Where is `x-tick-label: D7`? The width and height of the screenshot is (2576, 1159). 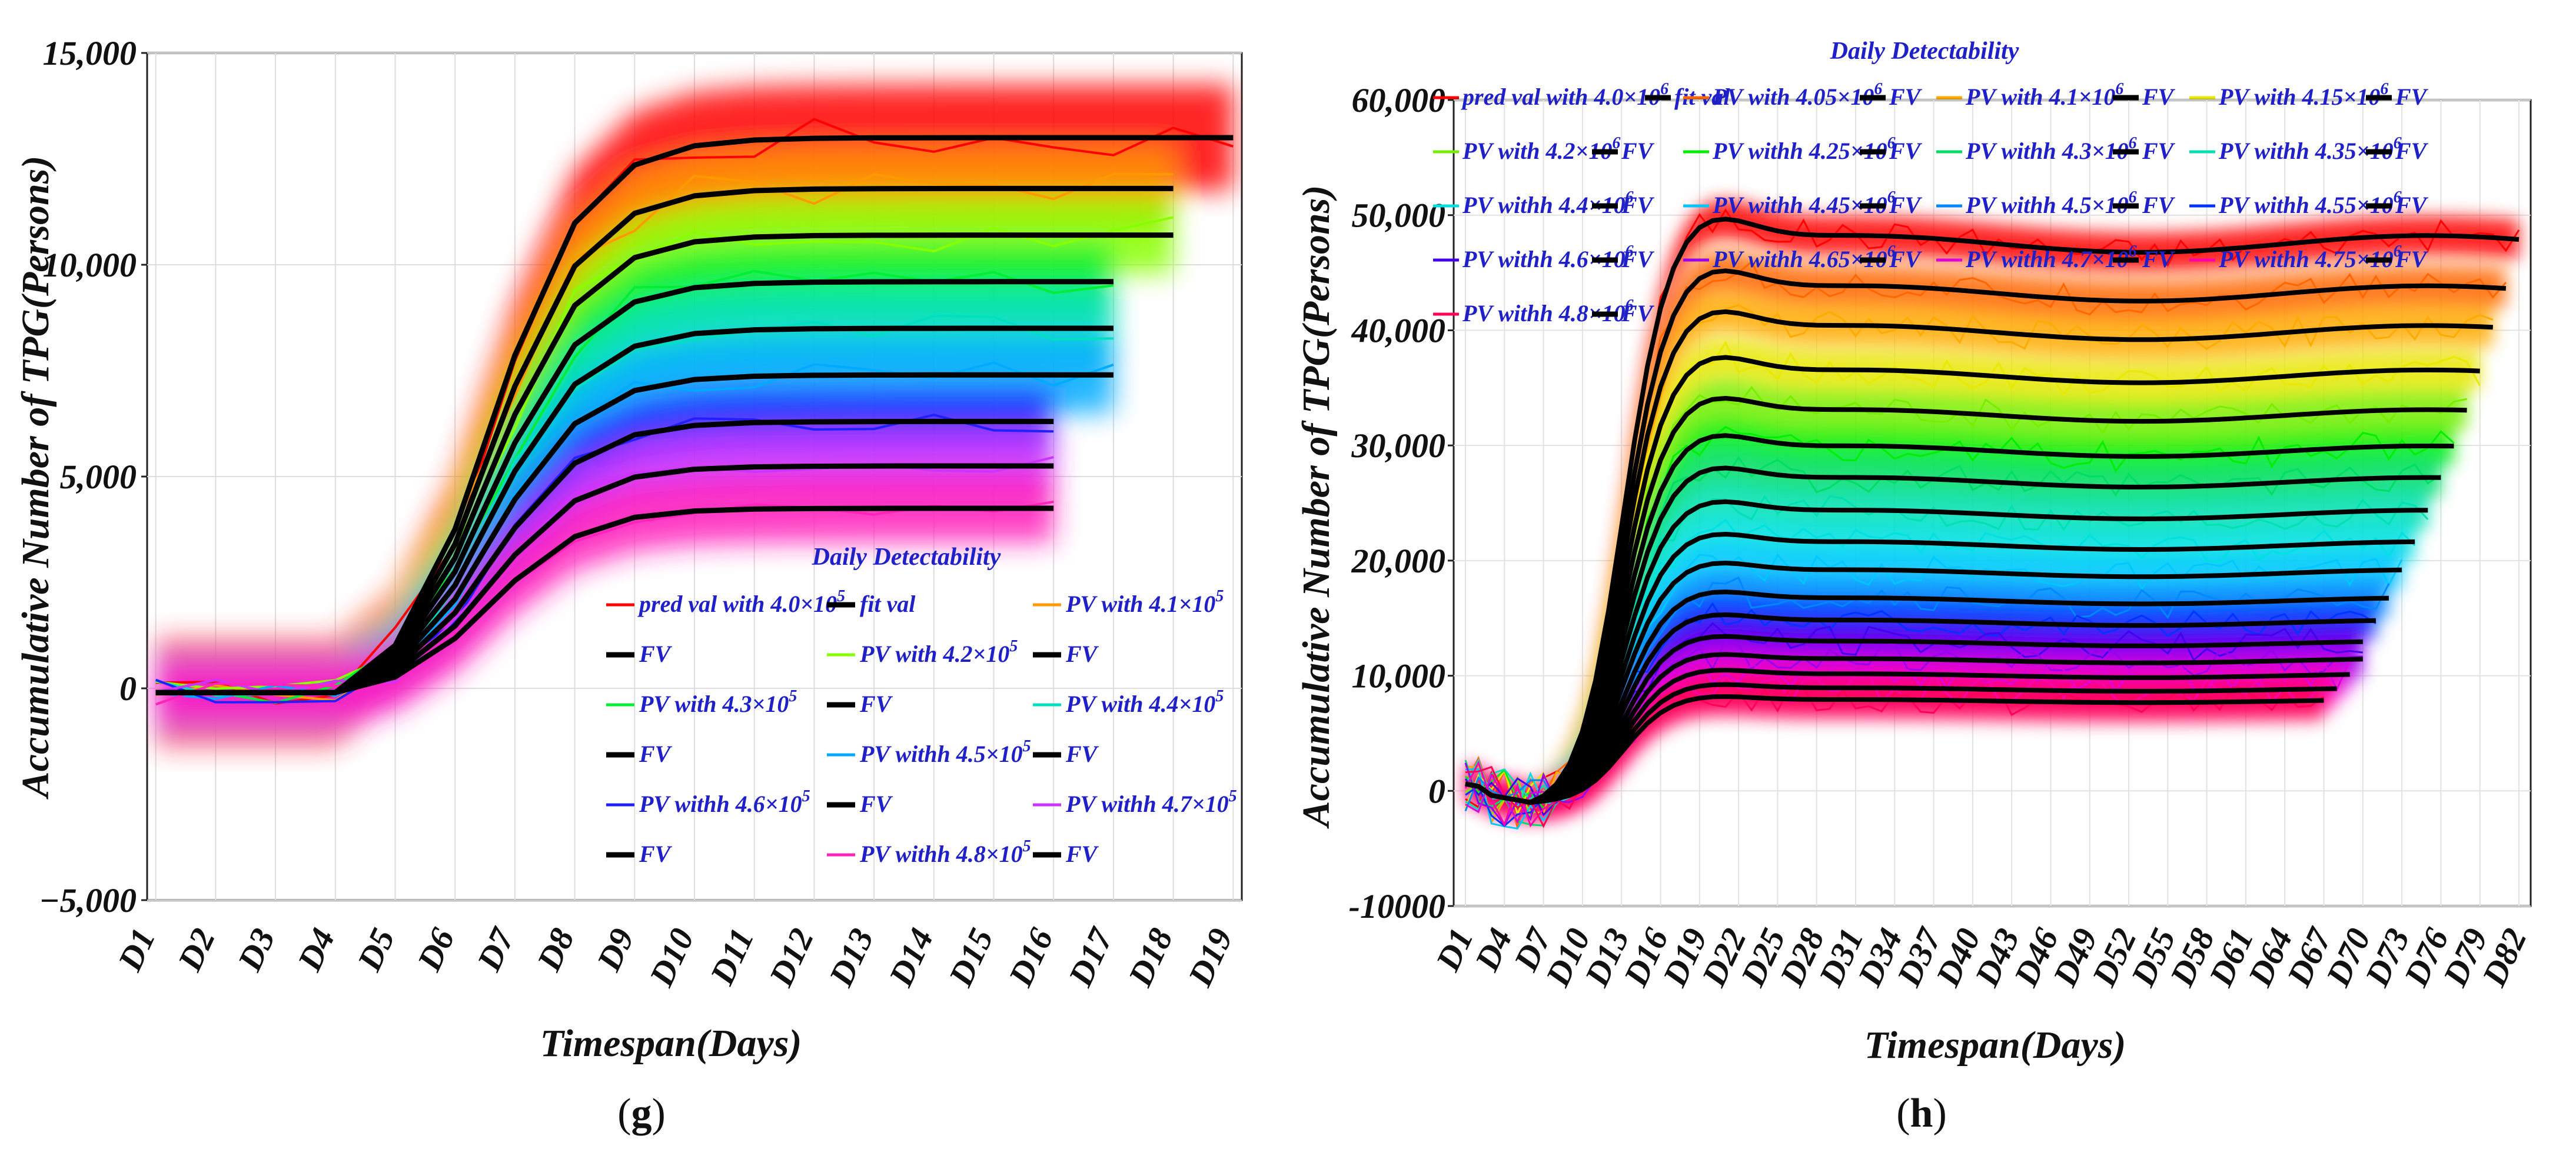
x-tick-label: D7 is located at coordinates (495, 949).